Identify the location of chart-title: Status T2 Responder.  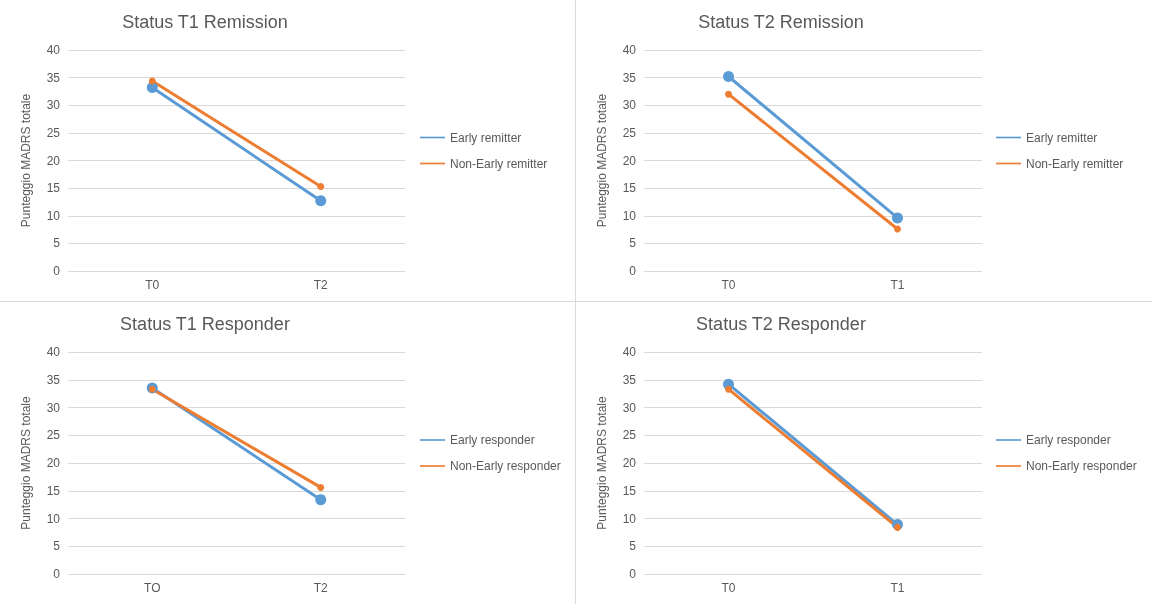
(781, 324).